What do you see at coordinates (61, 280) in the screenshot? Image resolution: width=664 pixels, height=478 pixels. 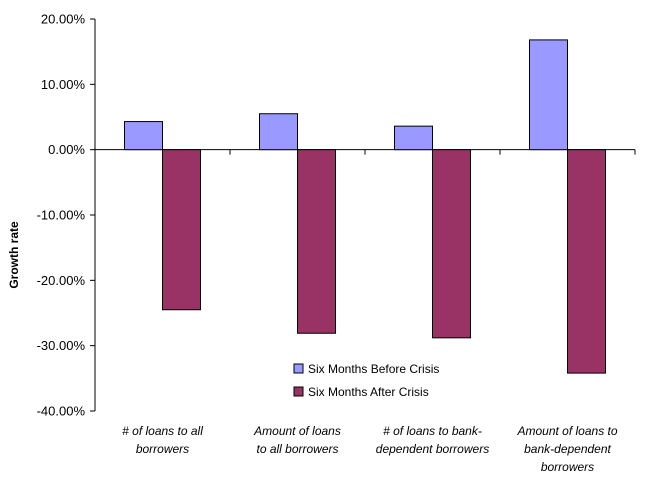 I see `y-tick-label: -20.00%` at bounding box center [61, 280].